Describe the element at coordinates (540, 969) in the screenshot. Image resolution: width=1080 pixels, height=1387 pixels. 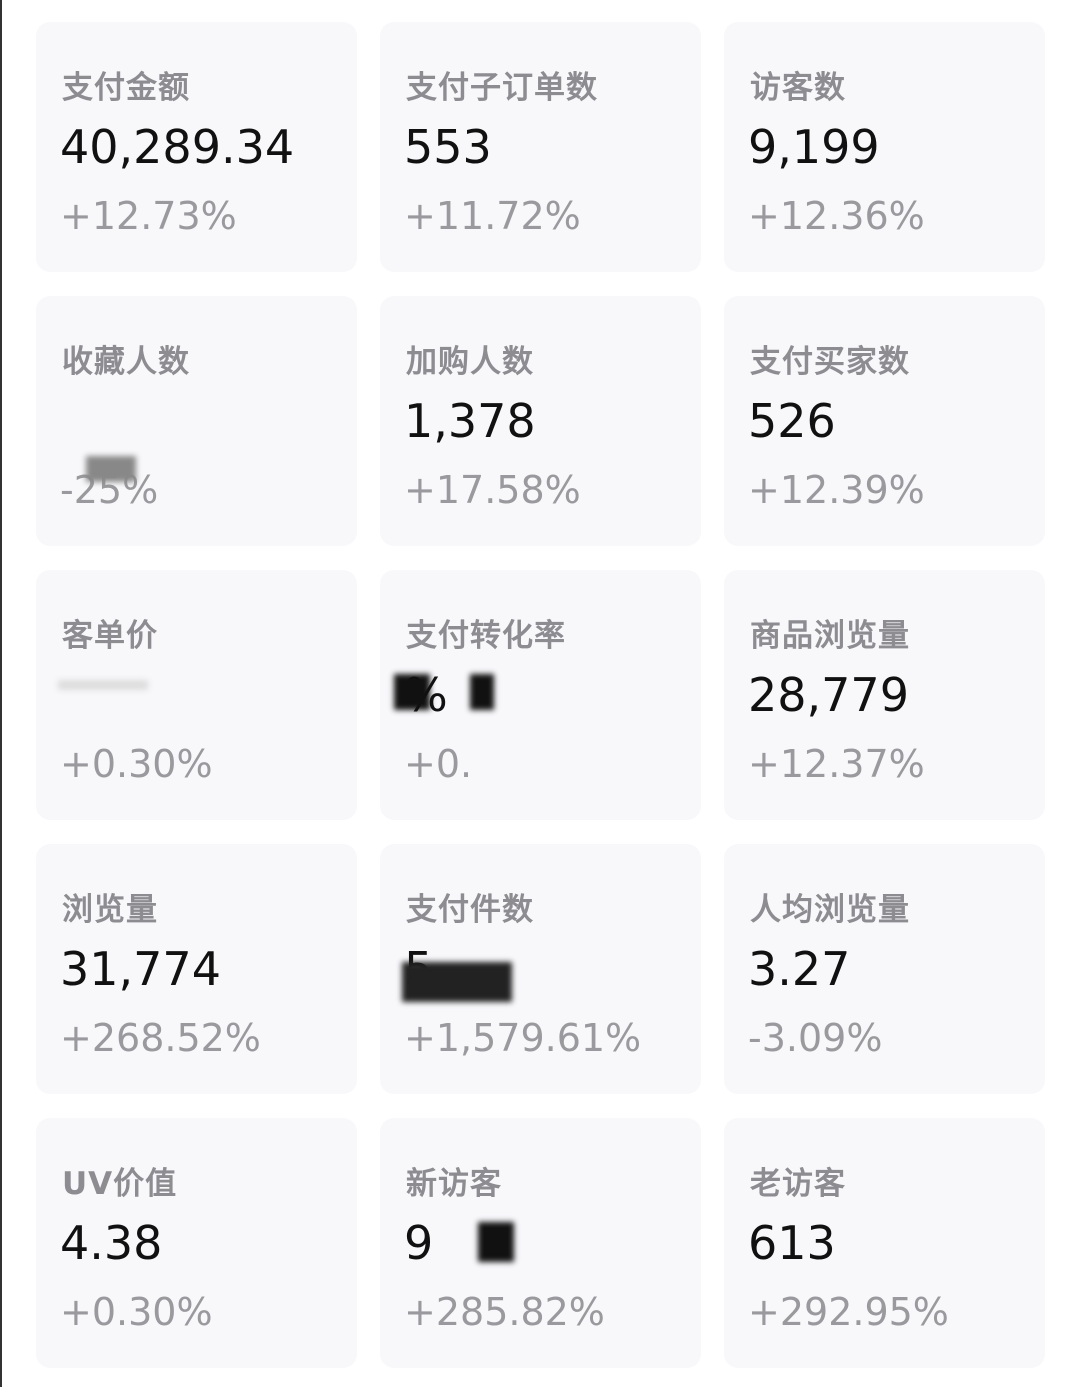
I see `metric-card: 支付件数5+1,579.61%` at that location.